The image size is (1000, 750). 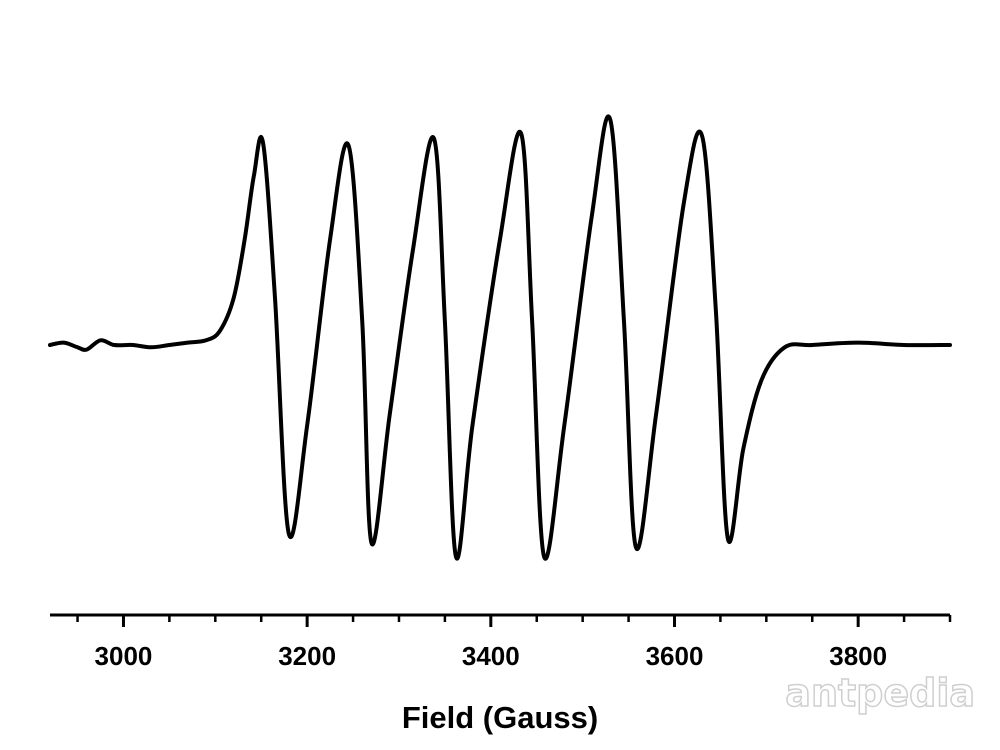 What do you see at coordinates (124, 656) in the screenshot?
I see `x-tick-label: 3000` at bounding box center [124, 656].